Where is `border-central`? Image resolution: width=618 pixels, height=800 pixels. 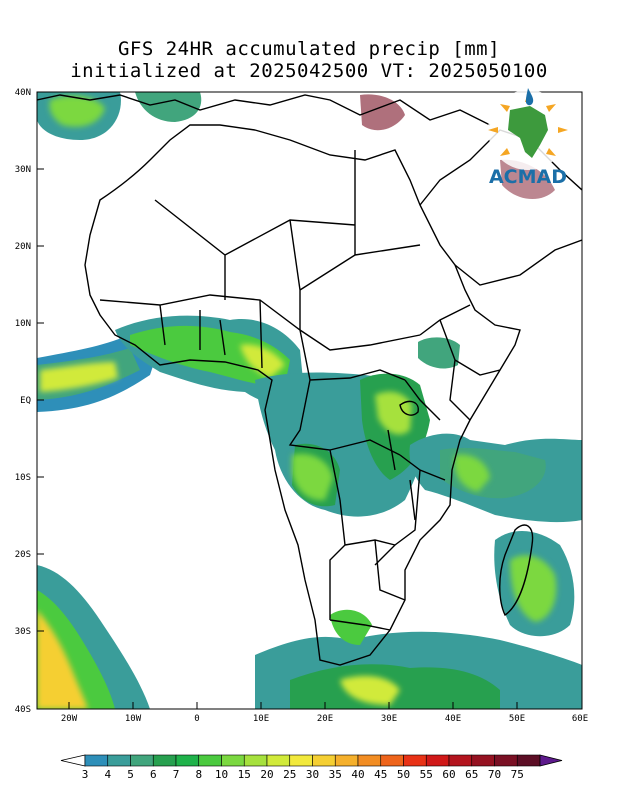 border-central is located at coordinates (347, 415).